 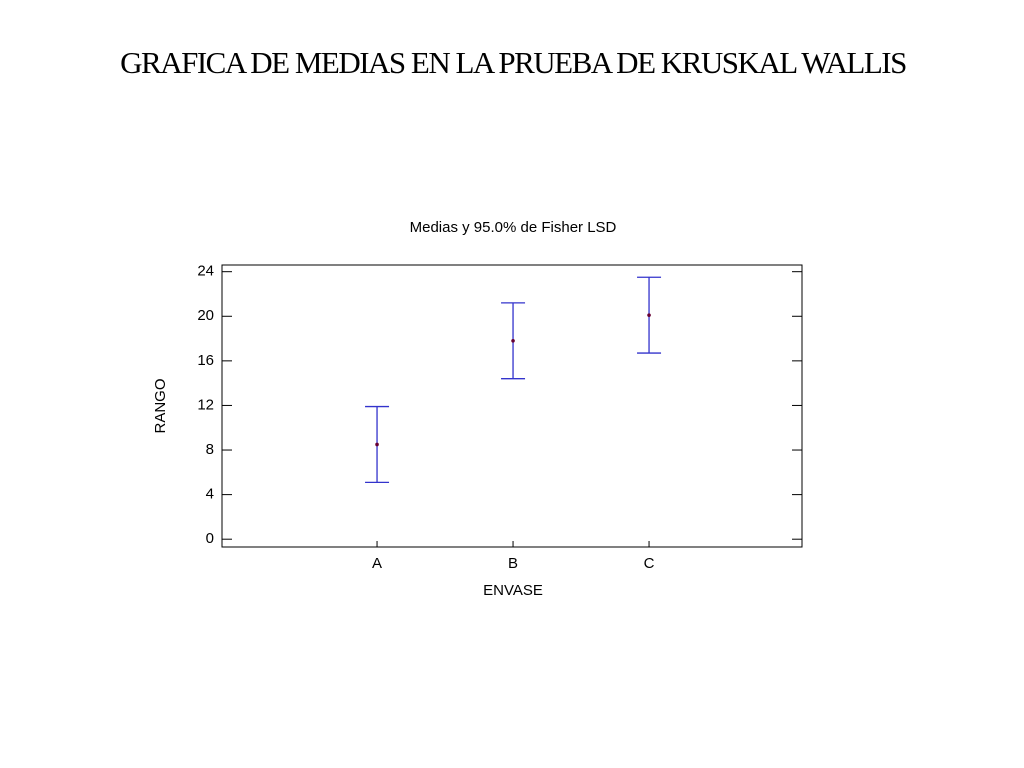 I want to click on y-tick-label: 24, so click(x=205, y=271).